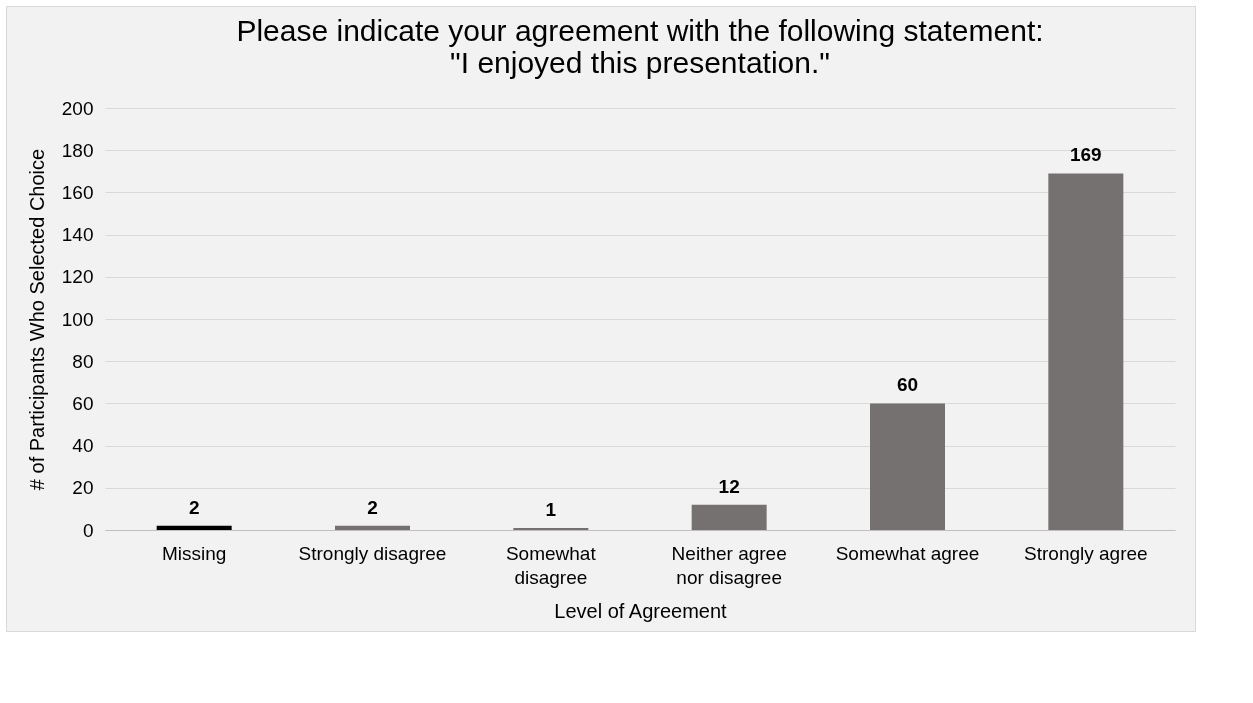 The image size is (1253, 703). I want to click on y-tick-label: 80, so click(83, 361).